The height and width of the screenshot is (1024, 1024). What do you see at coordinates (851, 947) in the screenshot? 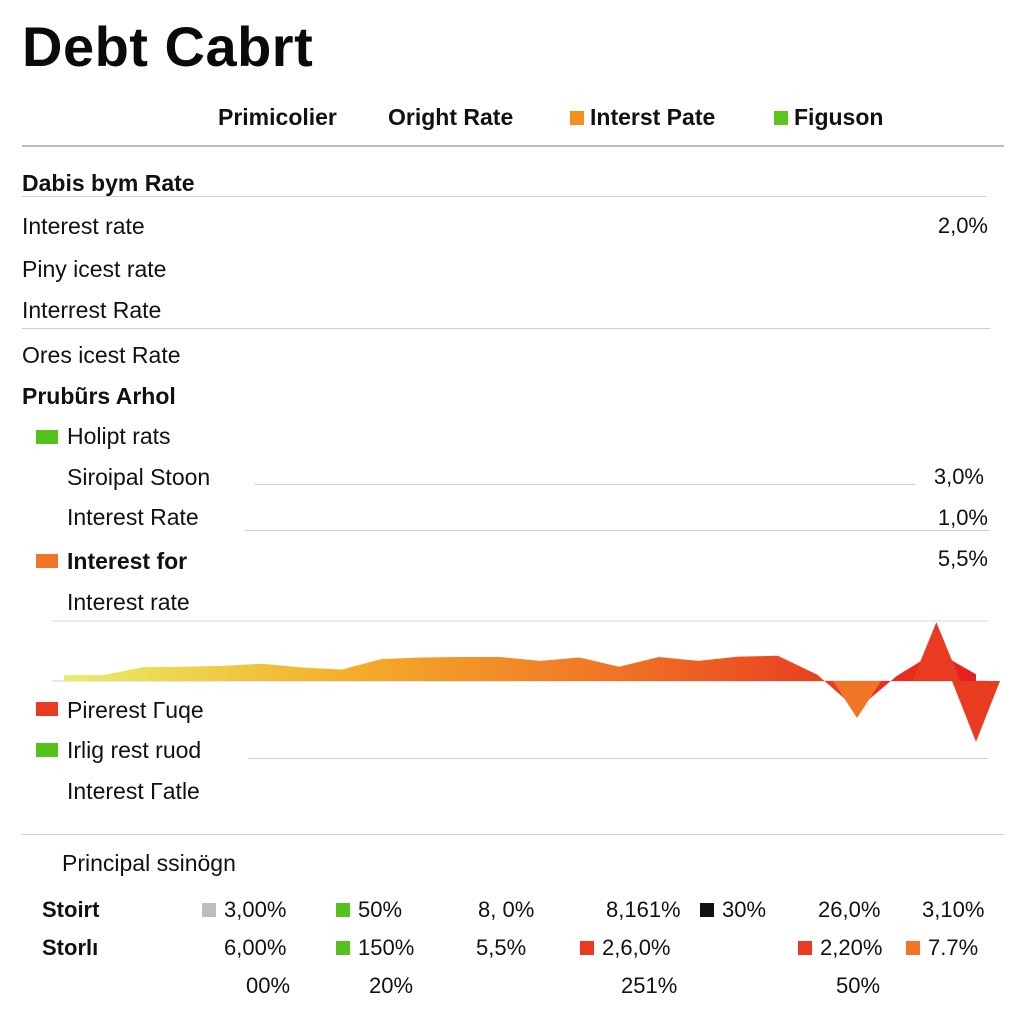
I see `cell-text: 2,20%` at bounding box center [851, 947].